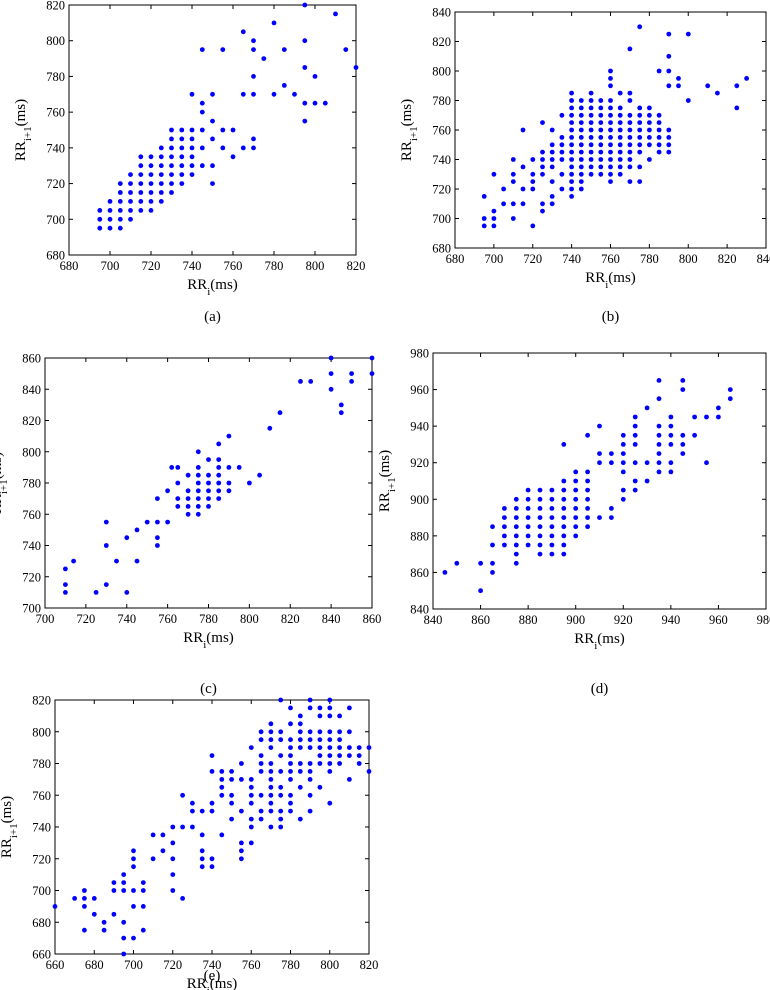 The image size is (770, 990). What do you see at coordinates (55, 256) in the screenshot?
I see `y-tick-label: 680` at bounding box center [55, 256].